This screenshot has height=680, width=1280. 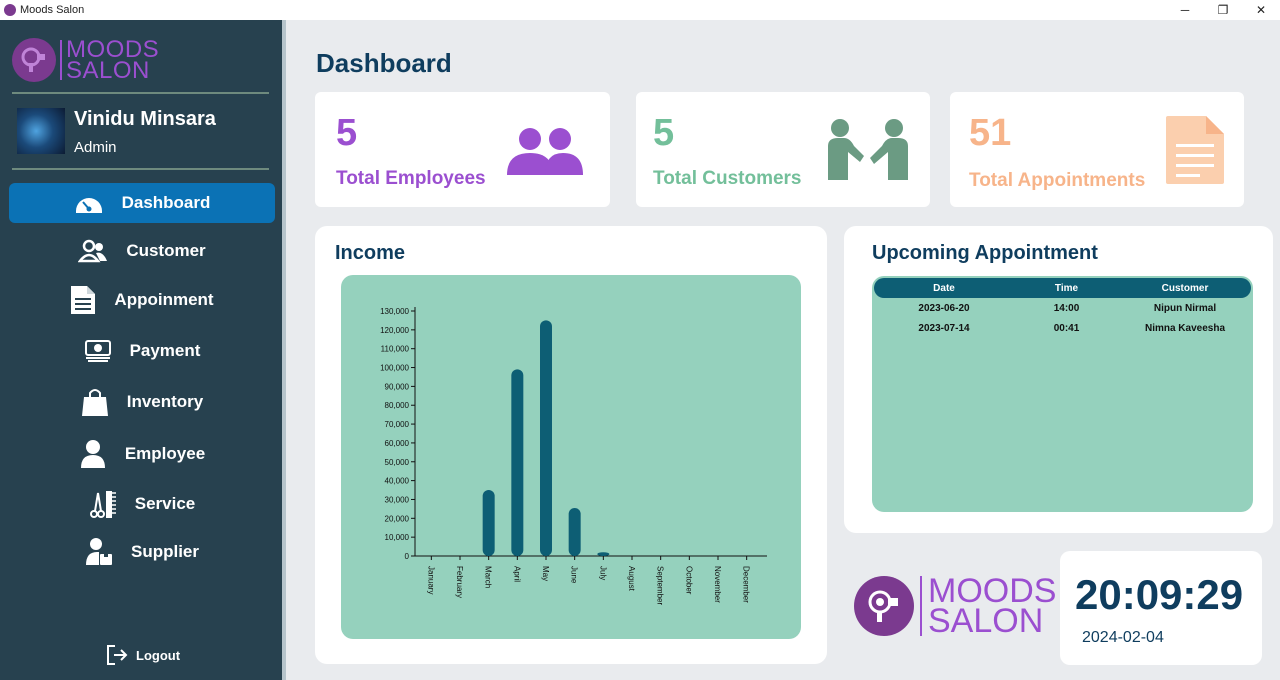 I want to click on window-titlebar: Moods Salon ─ ❐ ✕, so click(x=640, y=10).